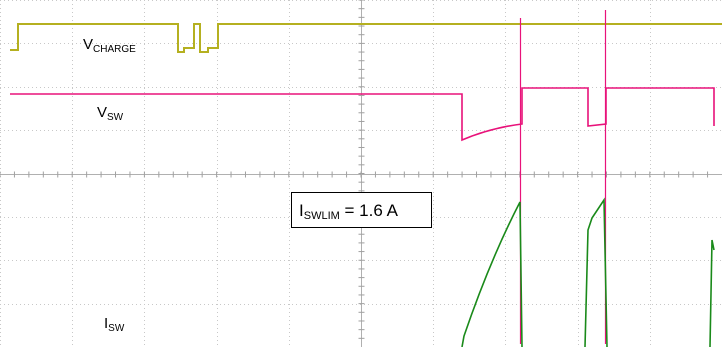 The image size is (722, 347). I want to click on series-label-isw: ISW, so click(114, 324).